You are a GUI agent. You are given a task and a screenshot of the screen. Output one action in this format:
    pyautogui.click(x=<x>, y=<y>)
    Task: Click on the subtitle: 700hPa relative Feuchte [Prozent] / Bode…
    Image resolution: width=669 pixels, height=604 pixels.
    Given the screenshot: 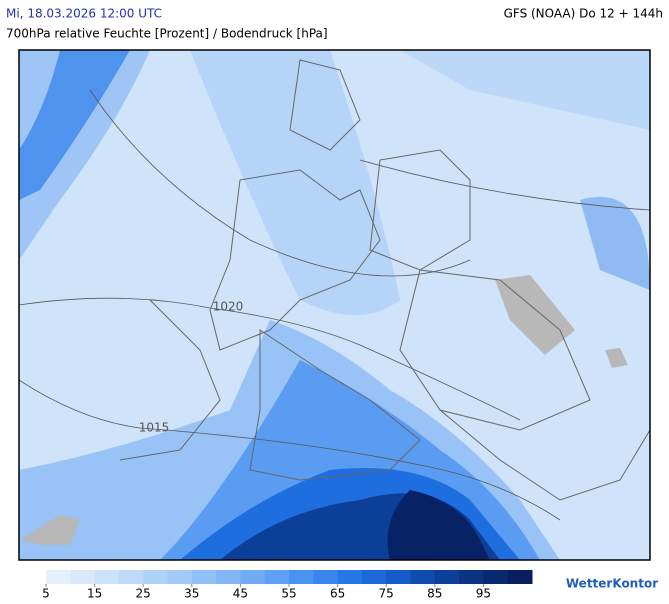 What is the action you would take?
    pyautogui.click(x=167, y=34)
    